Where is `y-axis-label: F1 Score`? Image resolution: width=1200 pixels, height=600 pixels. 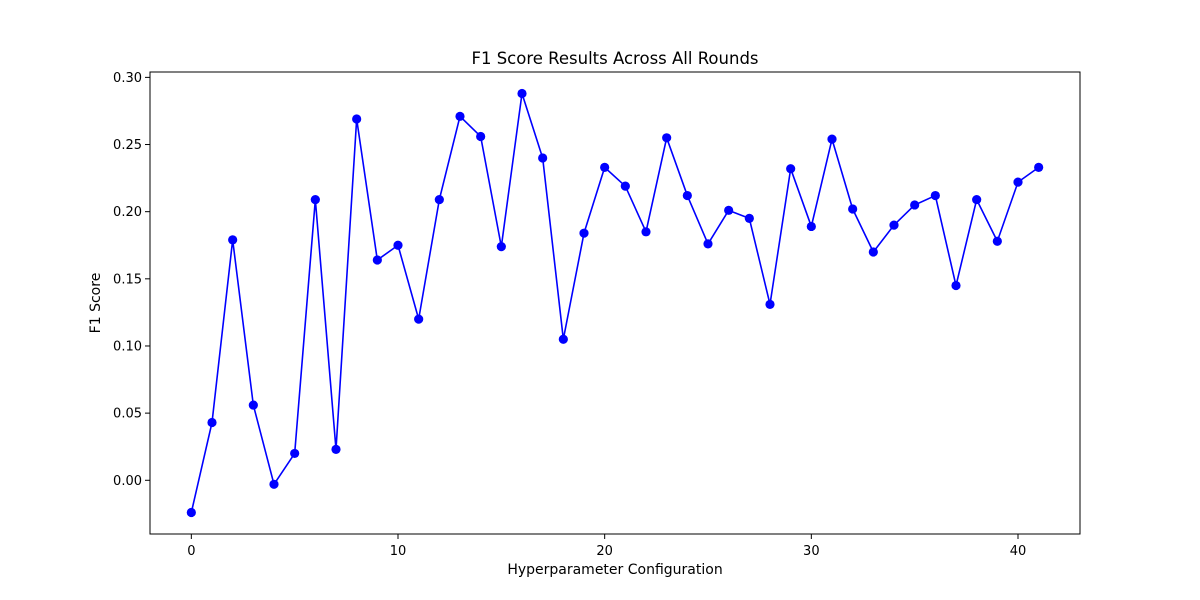 y-axis-label: F1 Score is located at coordinates (96, 303).